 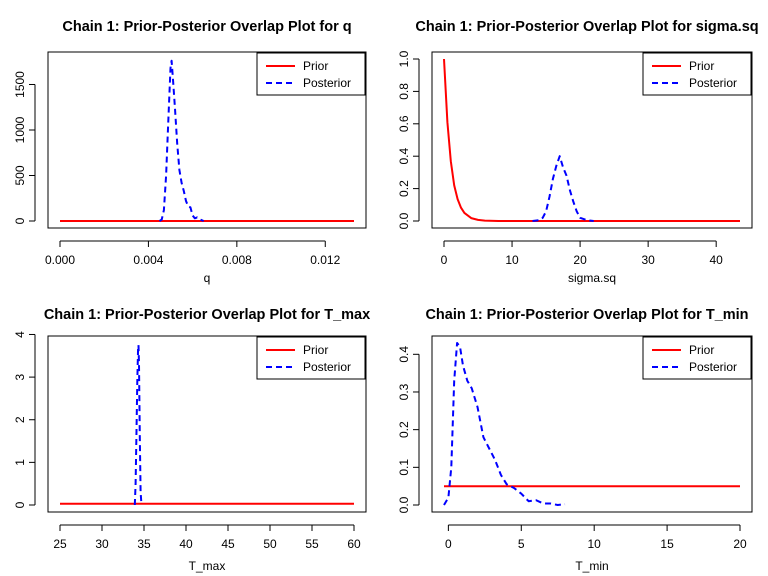 I want to click on x-tick-label: 55, so click(x=312, y=544).